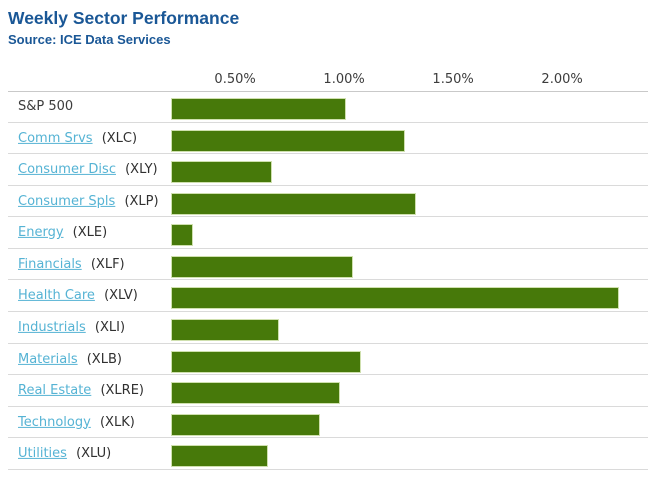 The image size is (658, 481). What do you see at coordinates (42, 453) in the screenshot?
I see `sector-link: Utilities` at bounding box center [42, 453].